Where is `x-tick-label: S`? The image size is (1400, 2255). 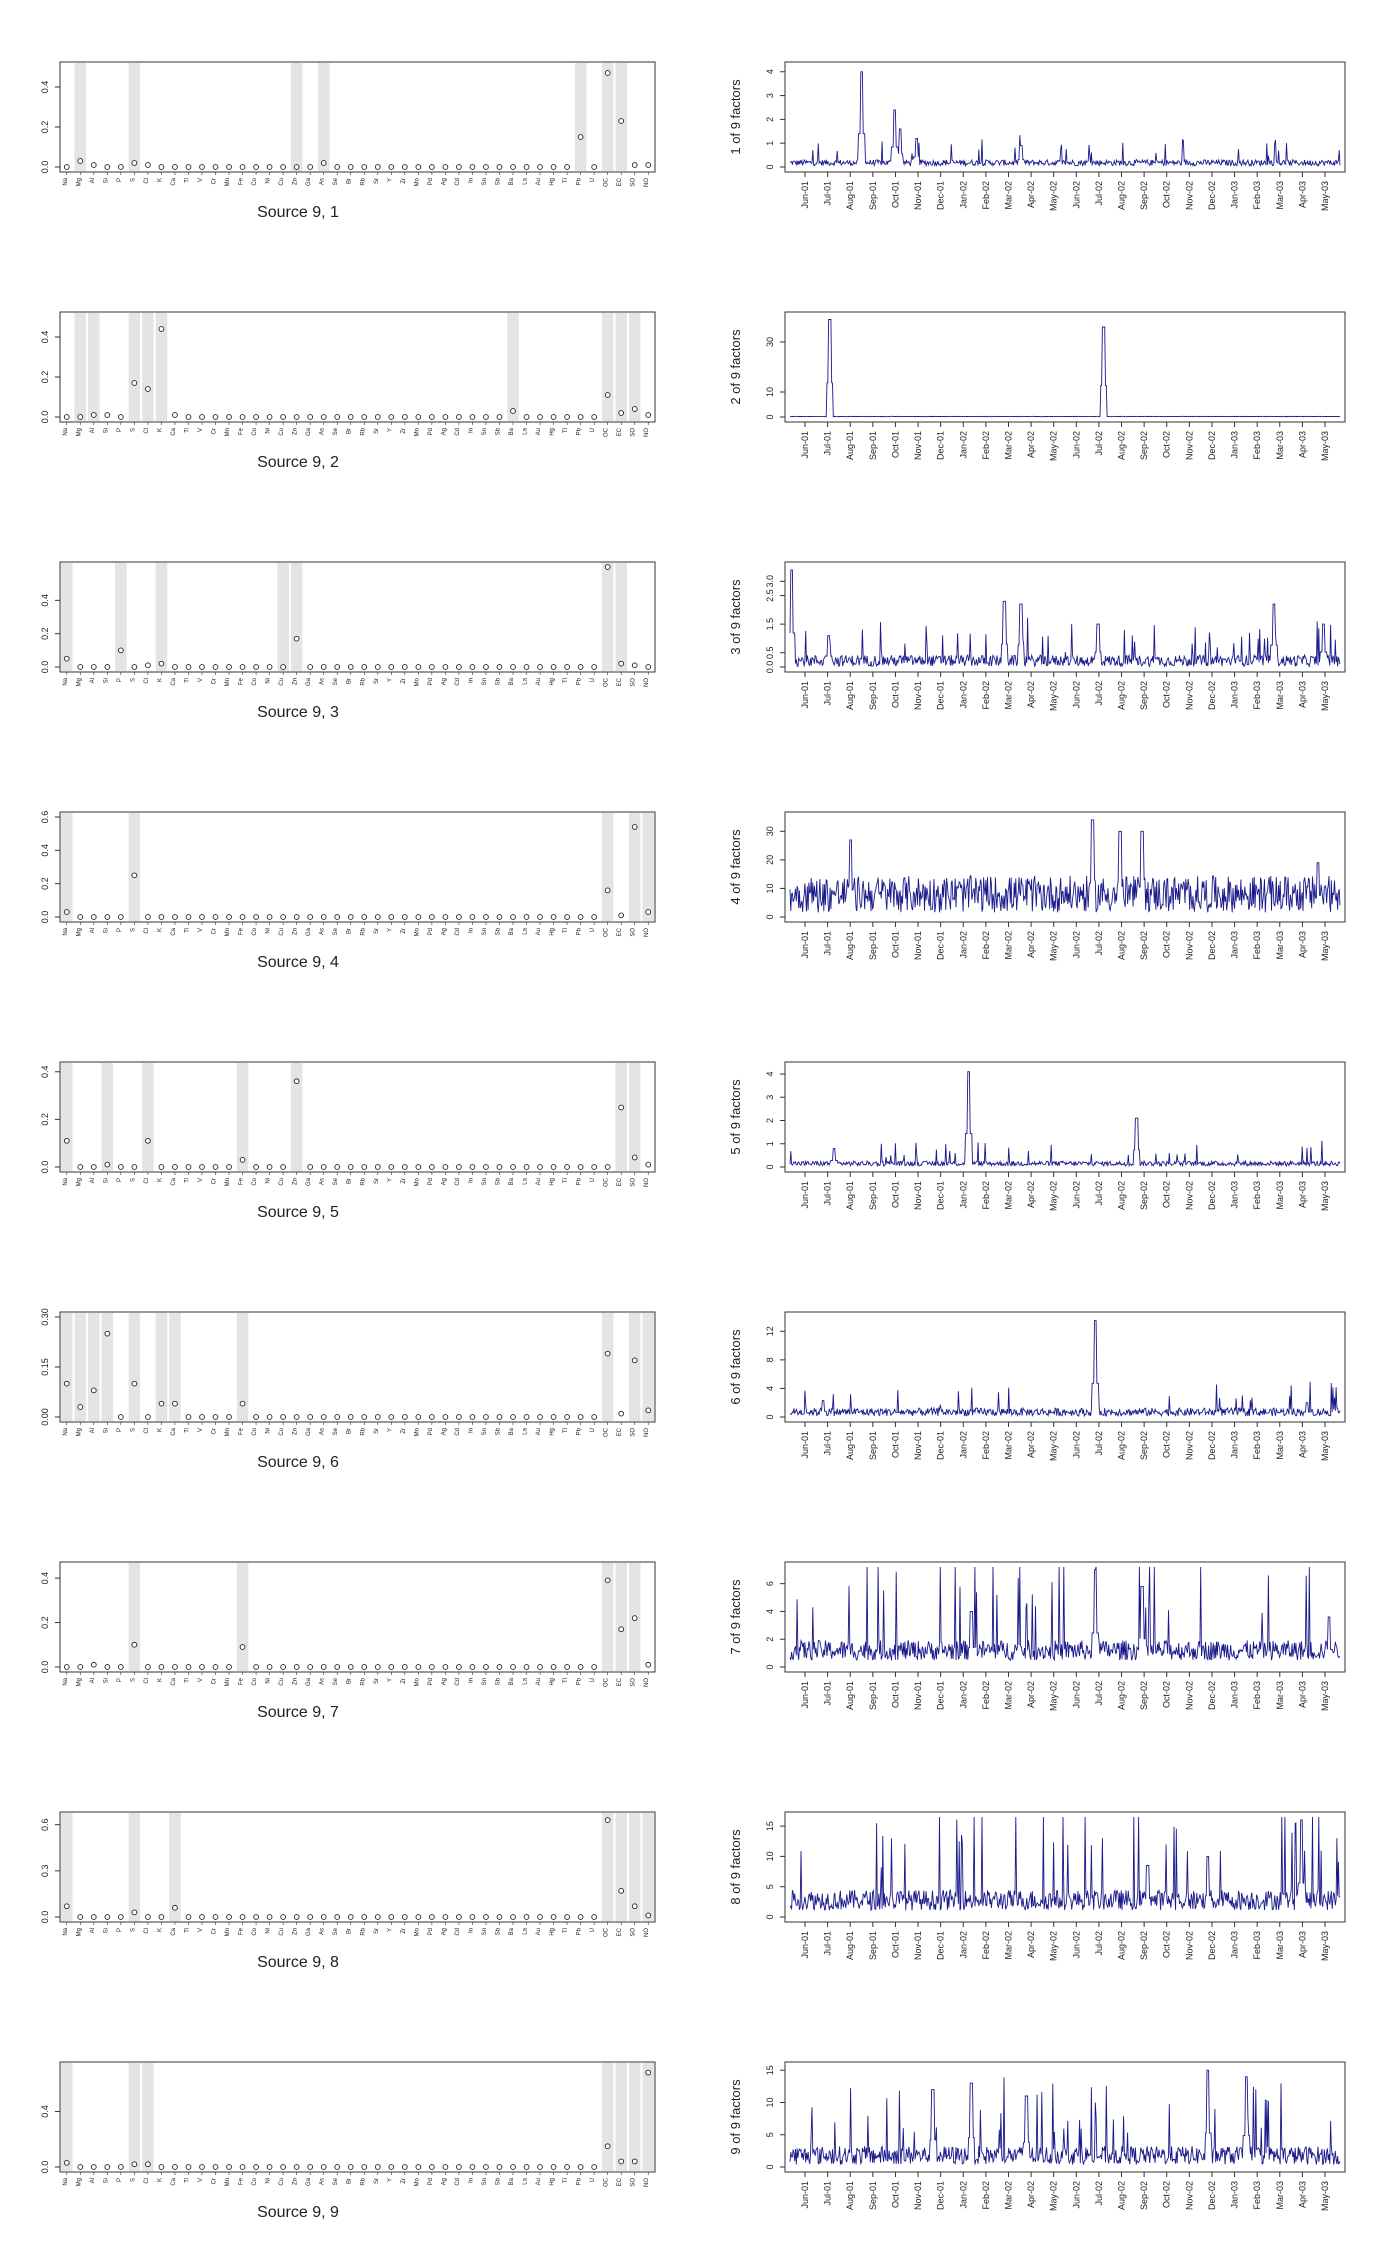 x-tick-label: S is located at coordinates (133, 680).